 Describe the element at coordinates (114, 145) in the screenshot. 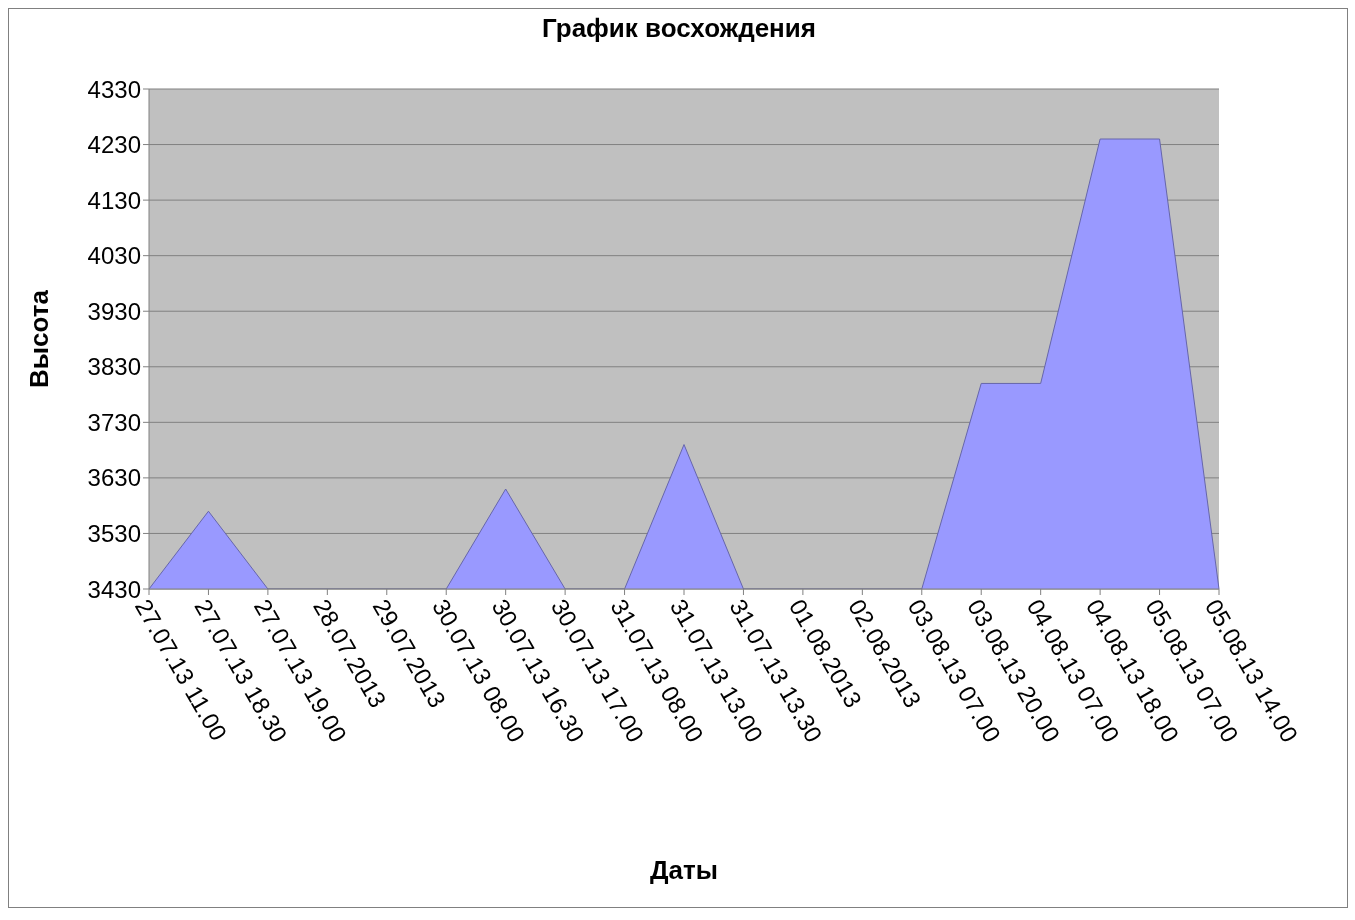

I see `y-tick-label: 4230` at that location.